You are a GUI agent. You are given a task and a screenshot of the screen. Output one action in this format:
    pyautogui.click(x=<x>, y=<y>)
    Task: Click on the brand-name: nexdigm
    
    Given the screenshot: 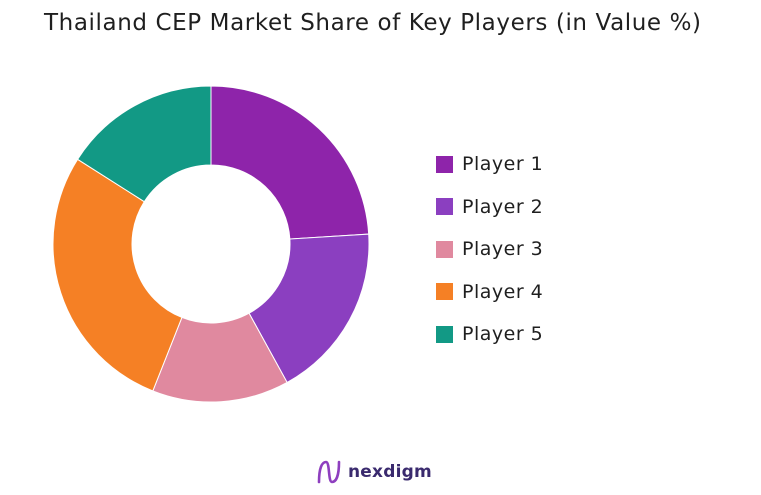 What is the action you would take?
    pyautogui.click(x=390, y=472)
    